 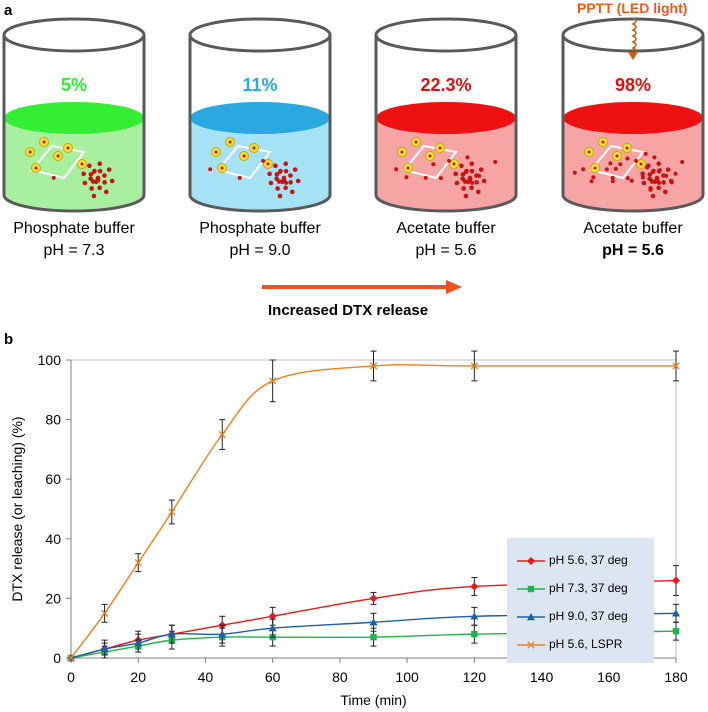 What do you see at coordinates (633, 85) in the screenshot?
I see `beaker-4-release-percent: 98%` at bounding box center [633, 85].